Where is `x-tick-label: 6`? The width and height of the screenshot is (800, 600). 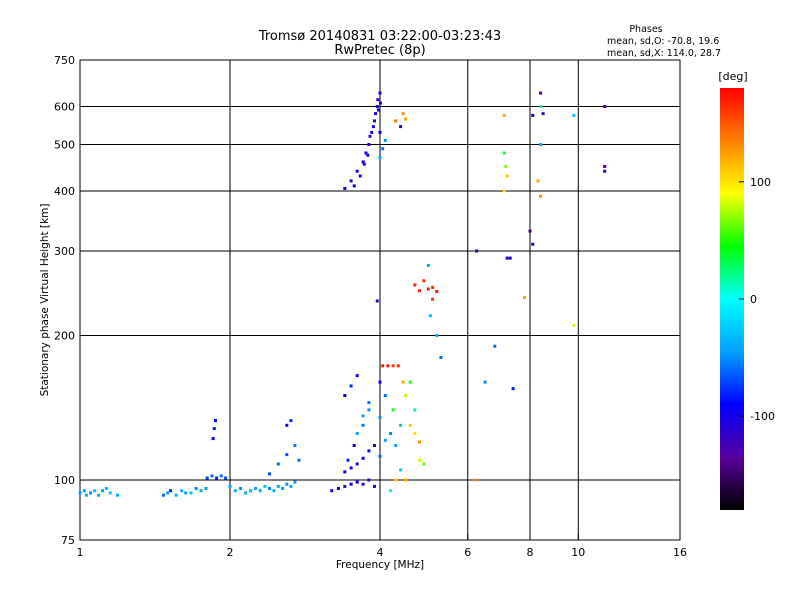 x-tick-label: 6 is located at coordinates (467, 552).